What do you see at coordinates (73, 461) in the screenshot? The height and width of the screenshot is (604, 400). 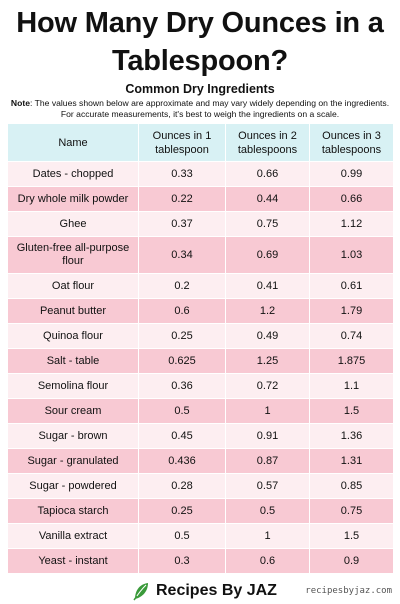 I see `ingredient-name: Sugar - granulated` at bounding box center [73, 461].